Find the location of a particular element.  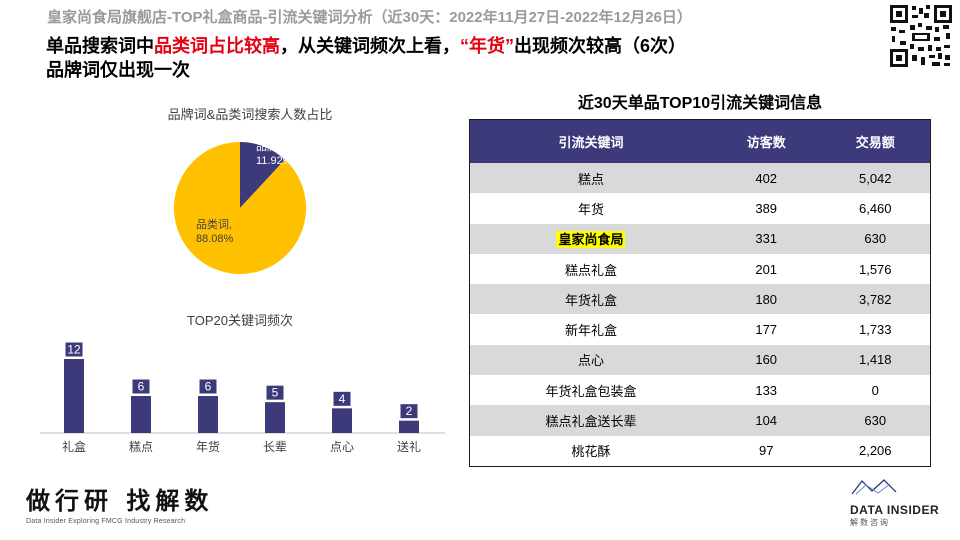

pie-label-name-1: 品类词, is located at coordinates (214, 224).